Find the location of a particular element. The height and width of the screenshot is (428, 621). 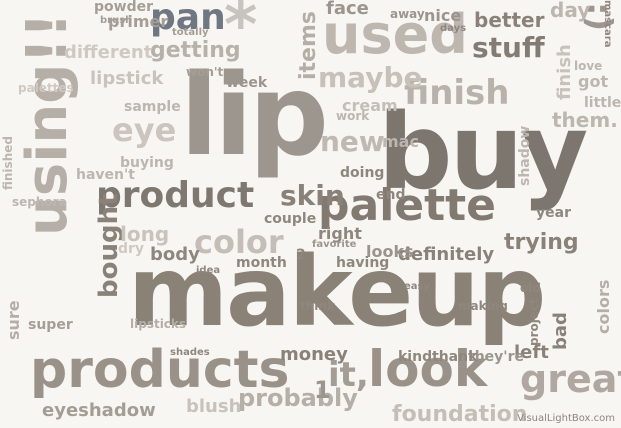

word-foundation: foundation is located at coordinates (460, 414).